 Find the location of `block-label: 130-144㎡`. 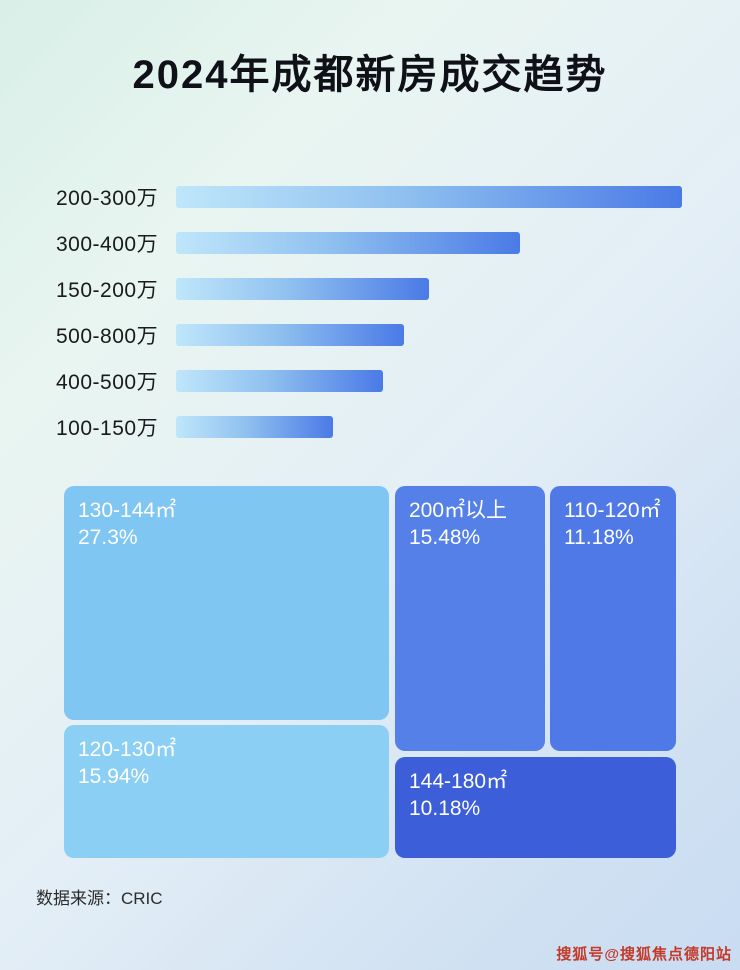

block-label: 130-144㎡ is located at coordinates (127, 510).